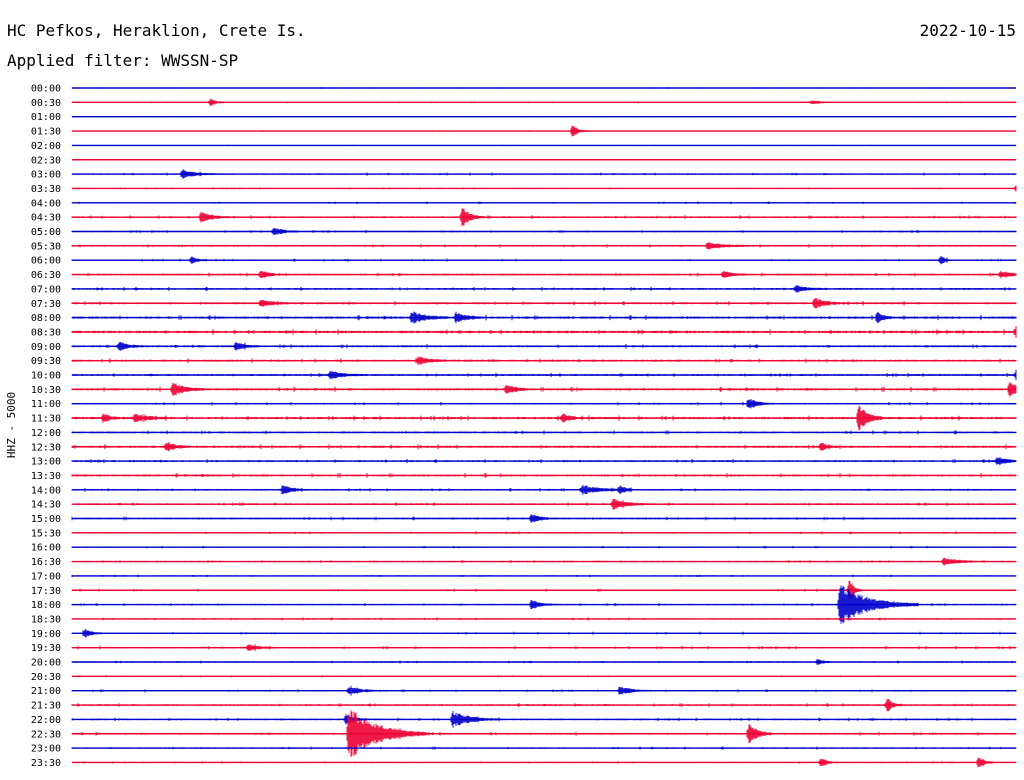  I want to click on time-label: 22:30, so click(46, 734).